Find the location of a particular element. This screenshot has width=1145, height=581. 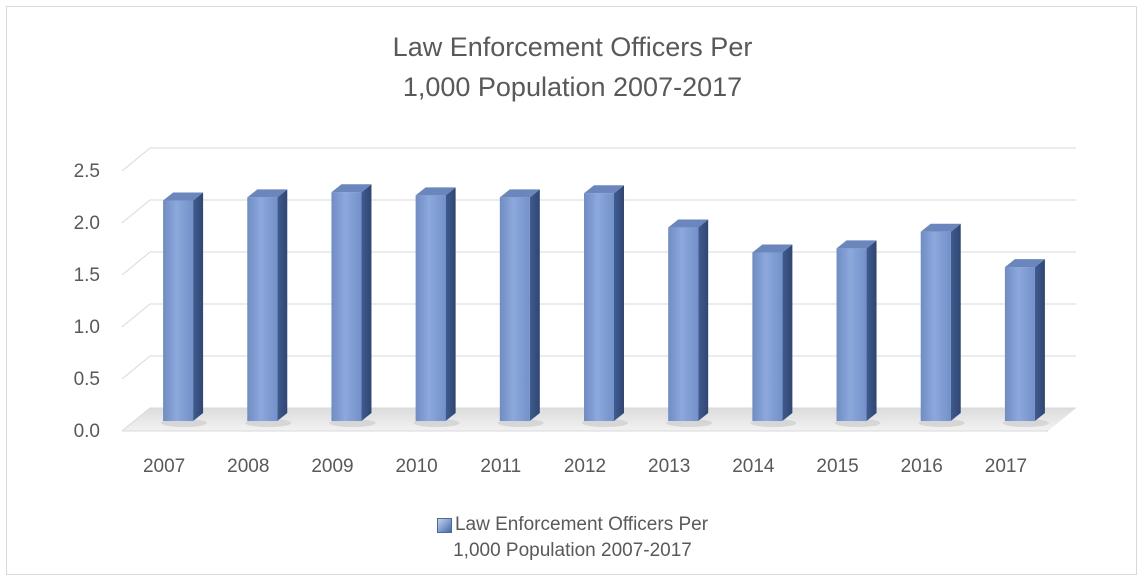

y-tick-label: 0.5 is located at coordinates (87, 379).